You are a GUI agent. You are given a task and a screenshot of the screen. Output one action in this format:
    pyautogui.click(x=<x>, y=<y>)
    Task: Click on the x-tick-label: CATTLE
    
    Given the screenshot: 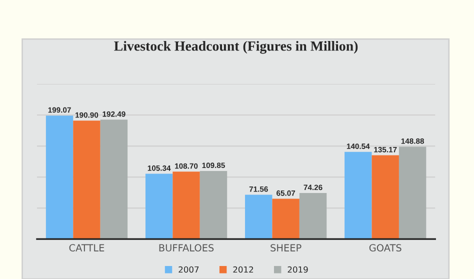 What is the action you would take?
    pyautogui.click(x=86, y=248)
    